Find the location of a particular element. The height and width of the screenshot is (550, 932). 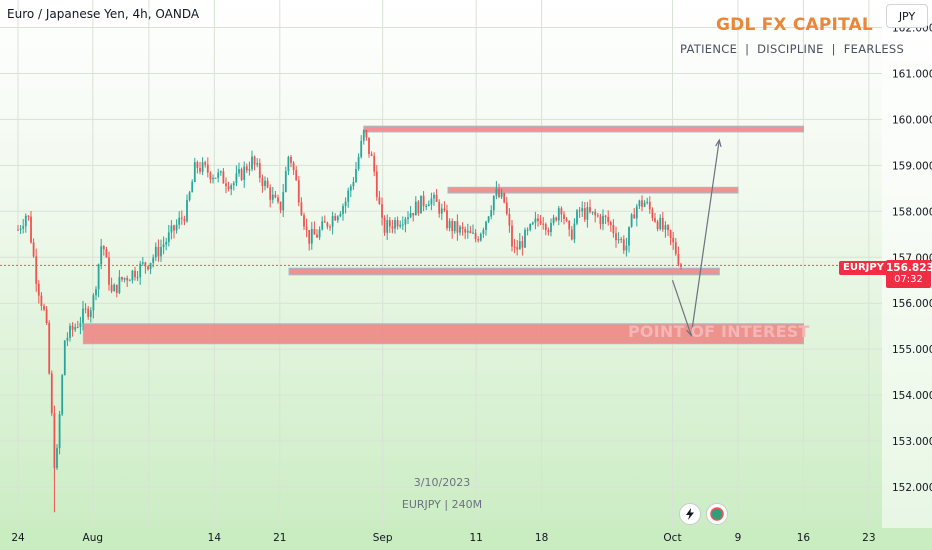

brand-motto: PATIENCE | DISCIPLINE | FEARLESS is located at coordinates (792, 49).